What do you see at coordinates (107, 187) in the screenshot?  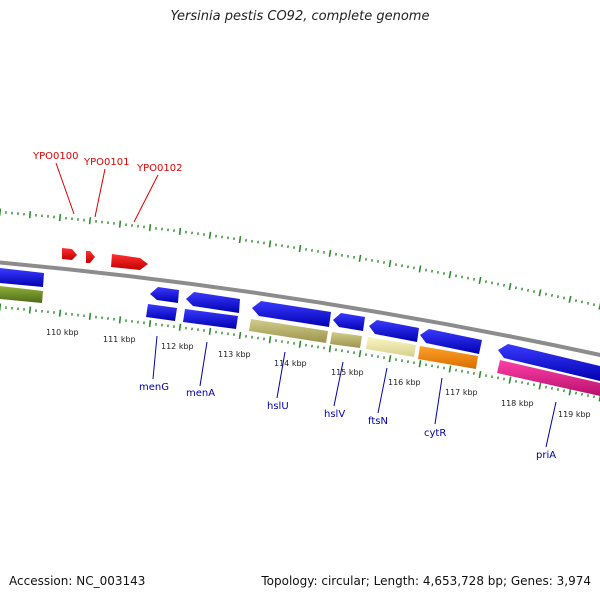 I see `forward-gene-labels: YPO0100 YPO0101 YPO0102` at bounding box center [107, 187].